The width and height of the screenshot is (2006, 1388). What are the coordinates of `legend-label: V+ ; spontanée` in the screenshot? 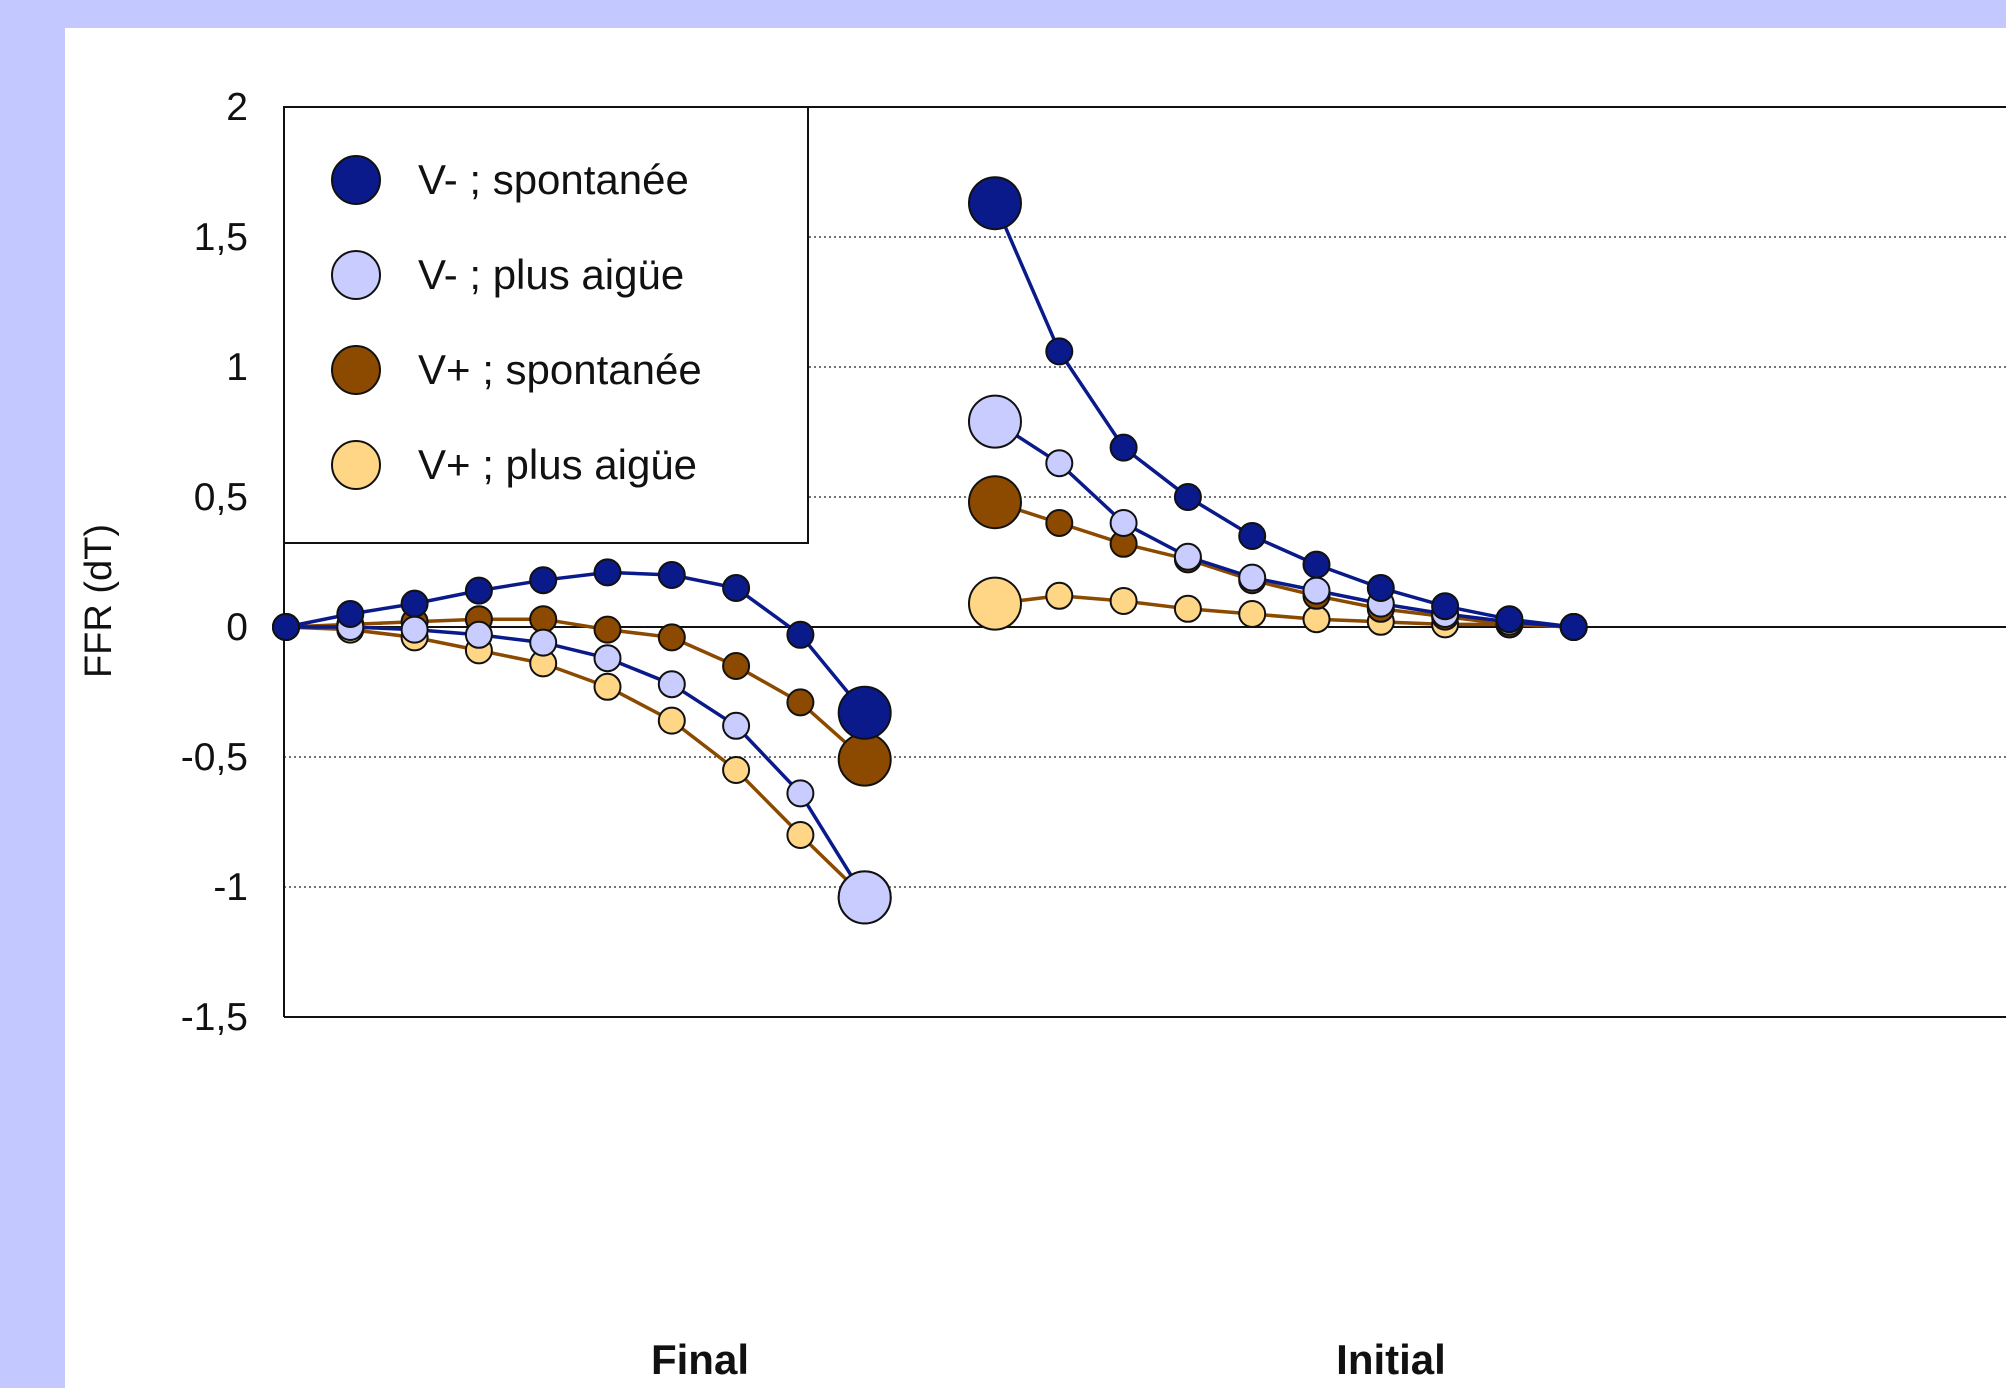 It's located at (560, 369).